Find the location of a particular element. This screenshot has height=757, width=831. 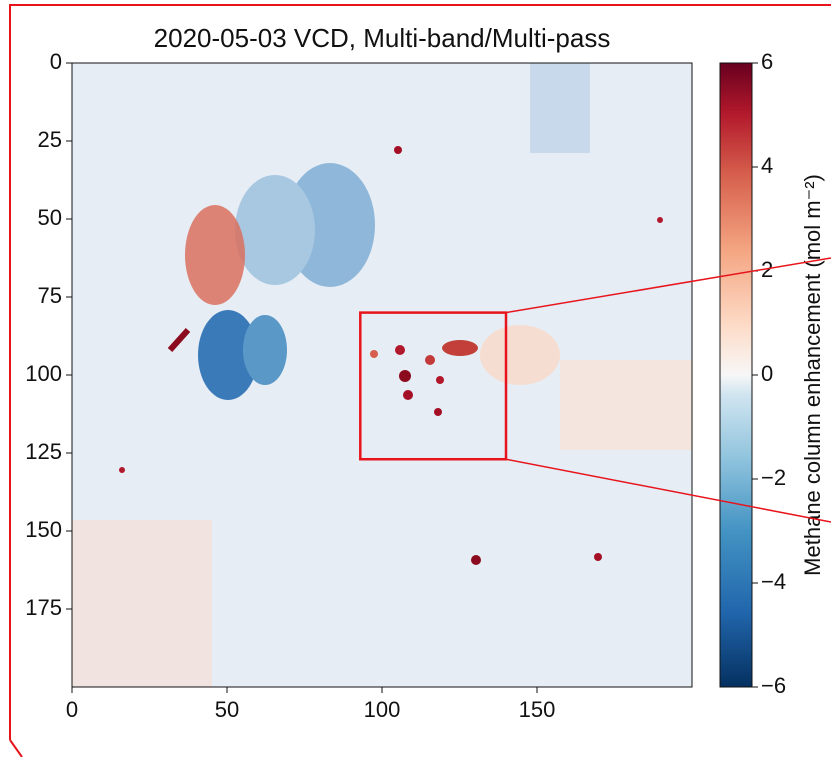

frame-edge is located at coordinates (16, 748).